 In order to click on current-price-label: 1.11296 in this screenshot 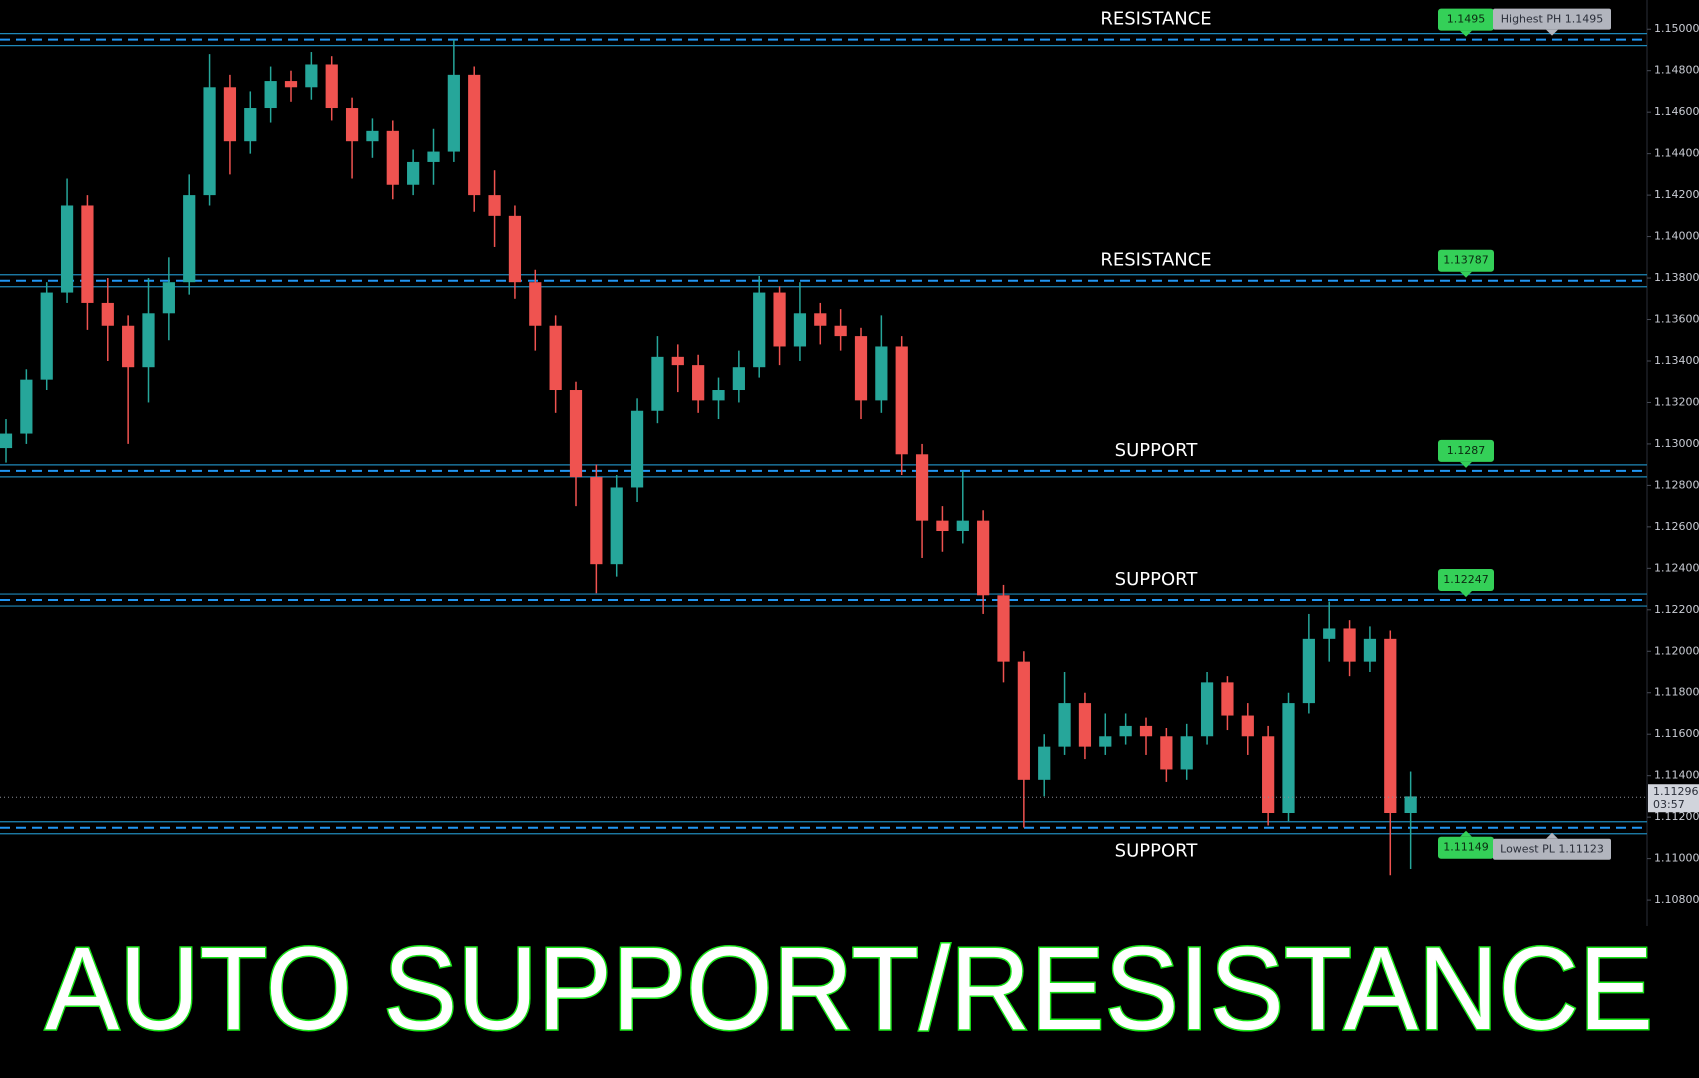, I will do `click(1676, 791)`.